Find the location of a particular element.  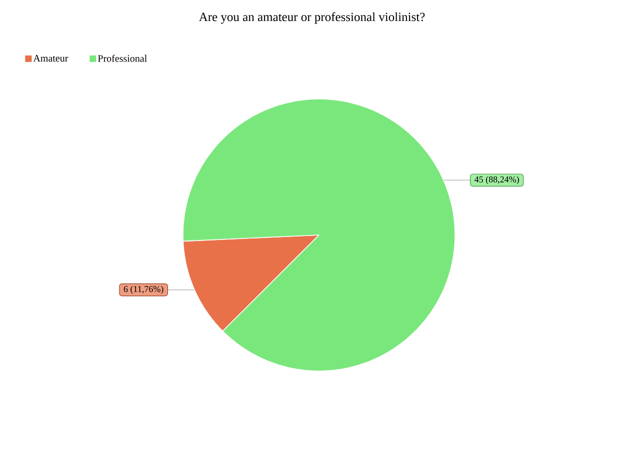

data-label: 45 (88,24%) is located at coordinates (496, 180).